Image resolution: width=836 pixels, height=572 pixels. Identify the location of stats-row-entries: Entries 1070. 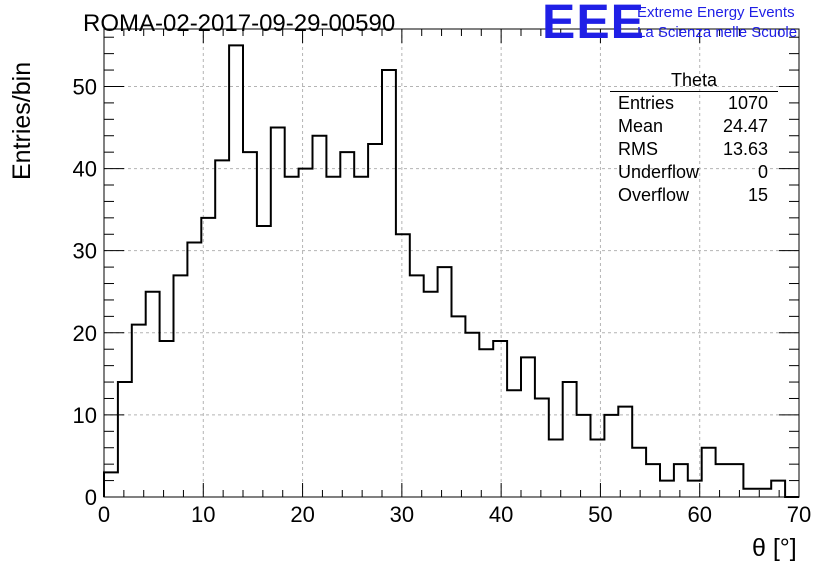
(694, 103).